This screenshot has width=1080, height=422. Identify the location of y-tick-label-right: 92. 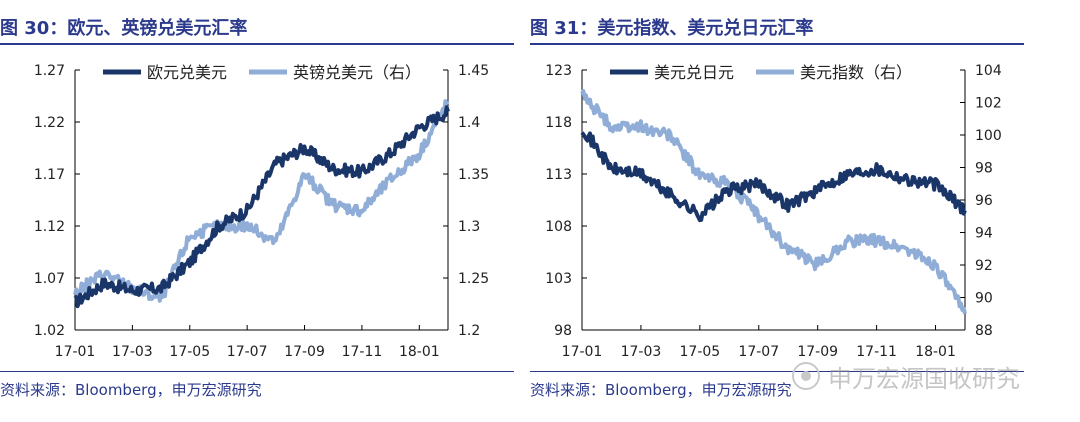
(984, 266).